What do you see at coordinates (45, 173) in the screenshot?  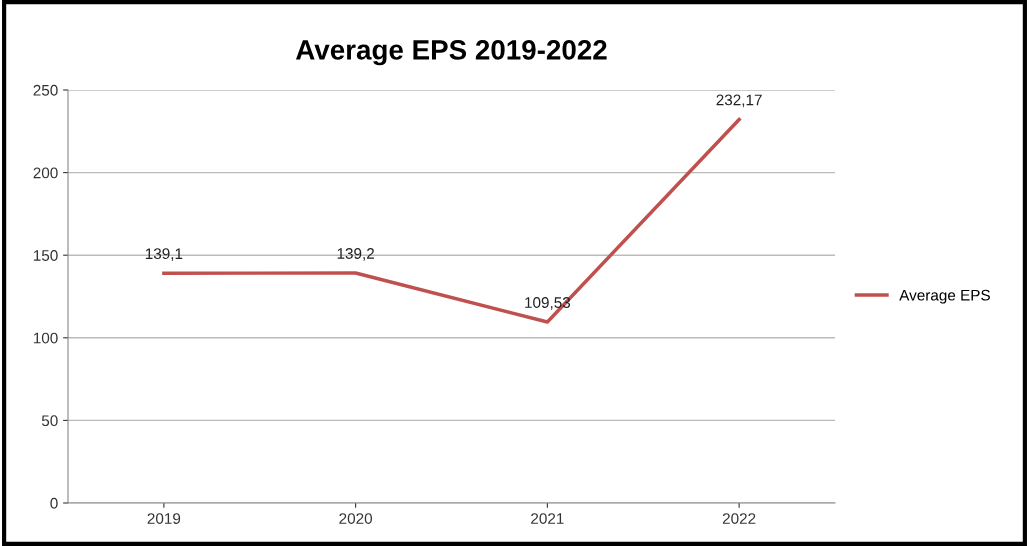 I see `y-tick-label: 200` at bounding box center [45, 173].